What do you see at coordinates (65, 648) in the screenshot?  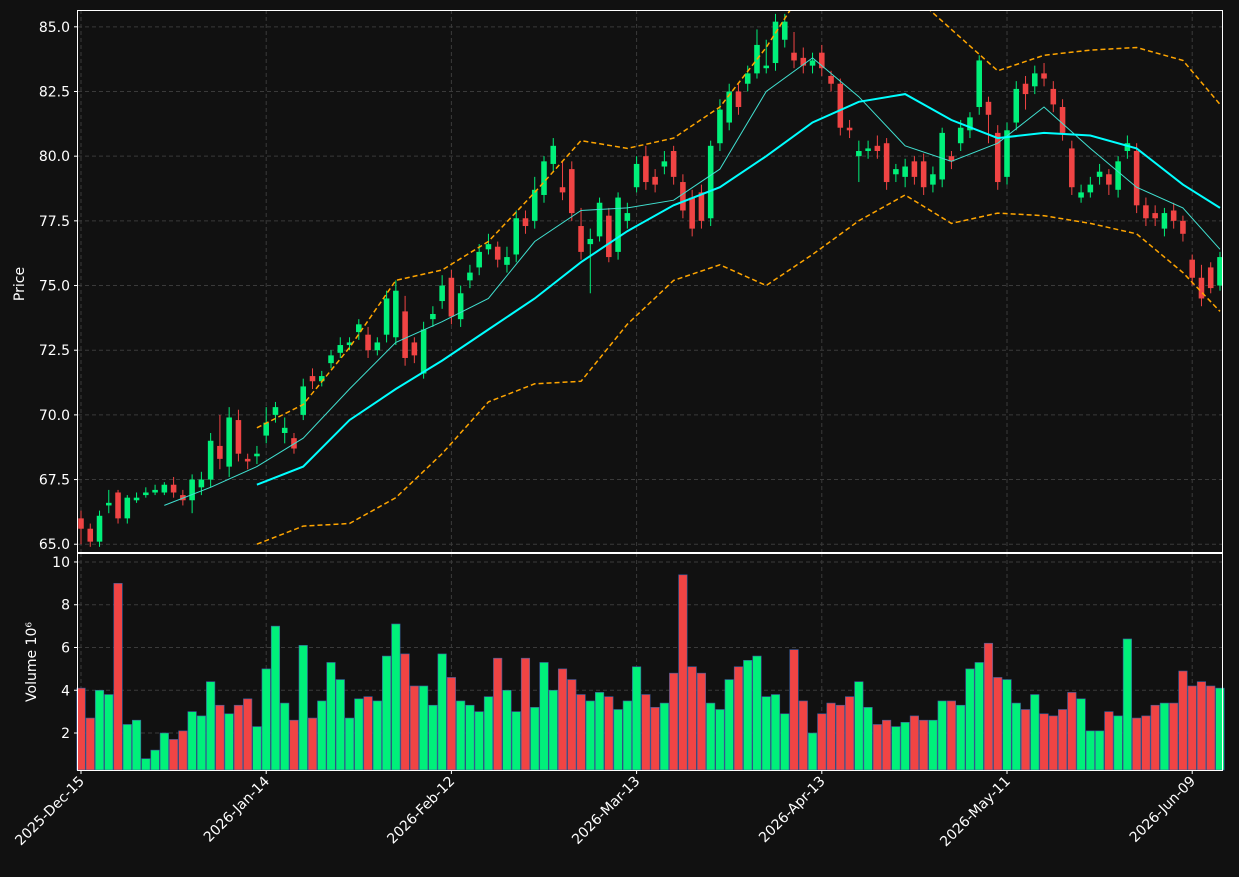 I see `volume-tick-label: 6` at bounding box center [65, 648].